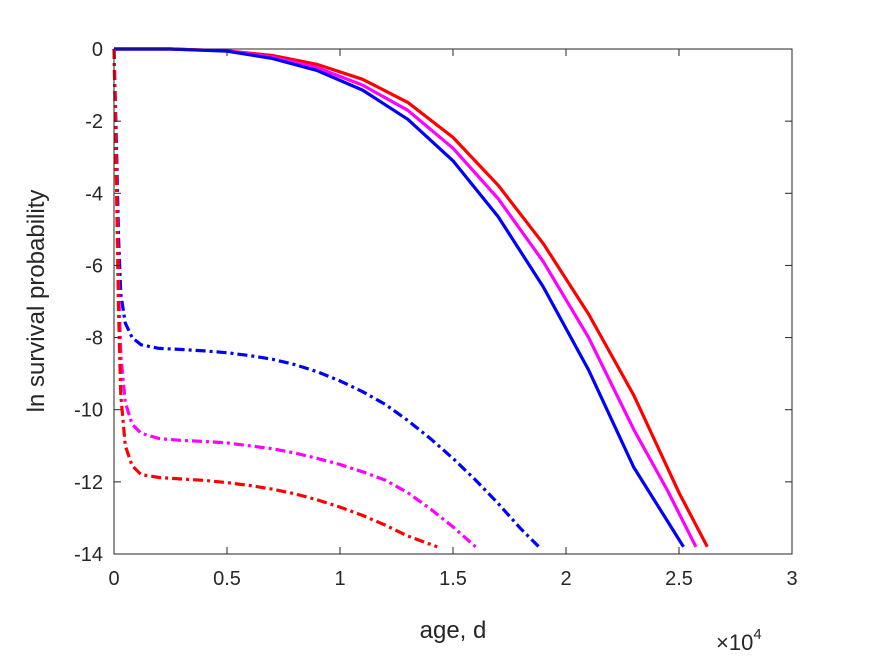 This screenshot has width=875, height=656. What do you see at coordinates (565, 579) in the screenshot?
I see `x-tick-label-4: 2` at bounding box center [565, 579].